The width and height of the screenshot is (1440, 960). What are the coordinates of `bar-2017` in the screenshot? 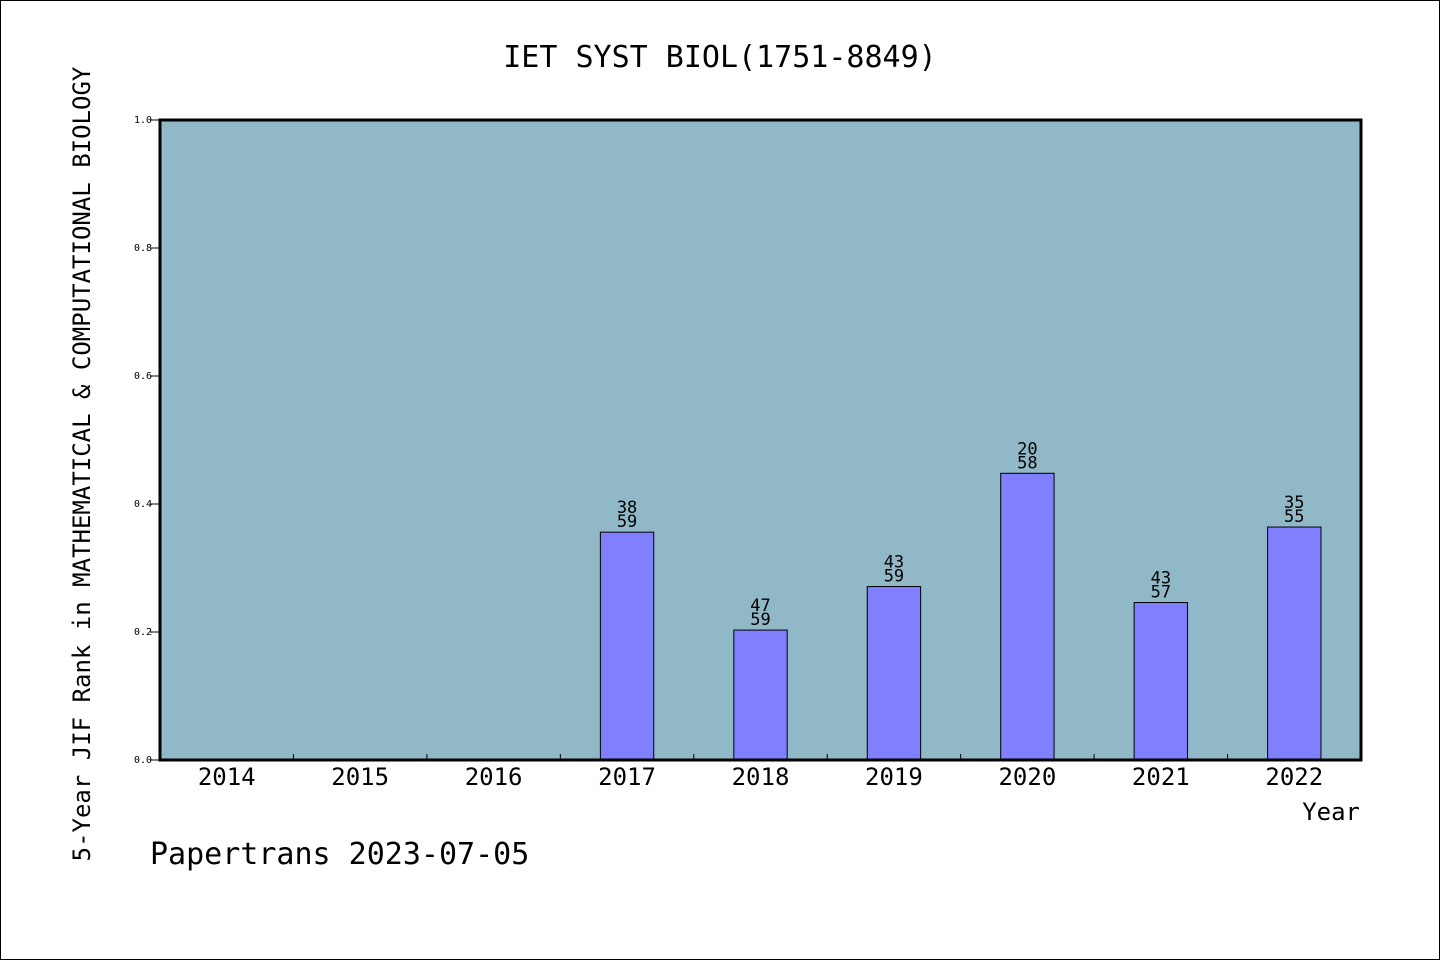 It's located at (627, 646).